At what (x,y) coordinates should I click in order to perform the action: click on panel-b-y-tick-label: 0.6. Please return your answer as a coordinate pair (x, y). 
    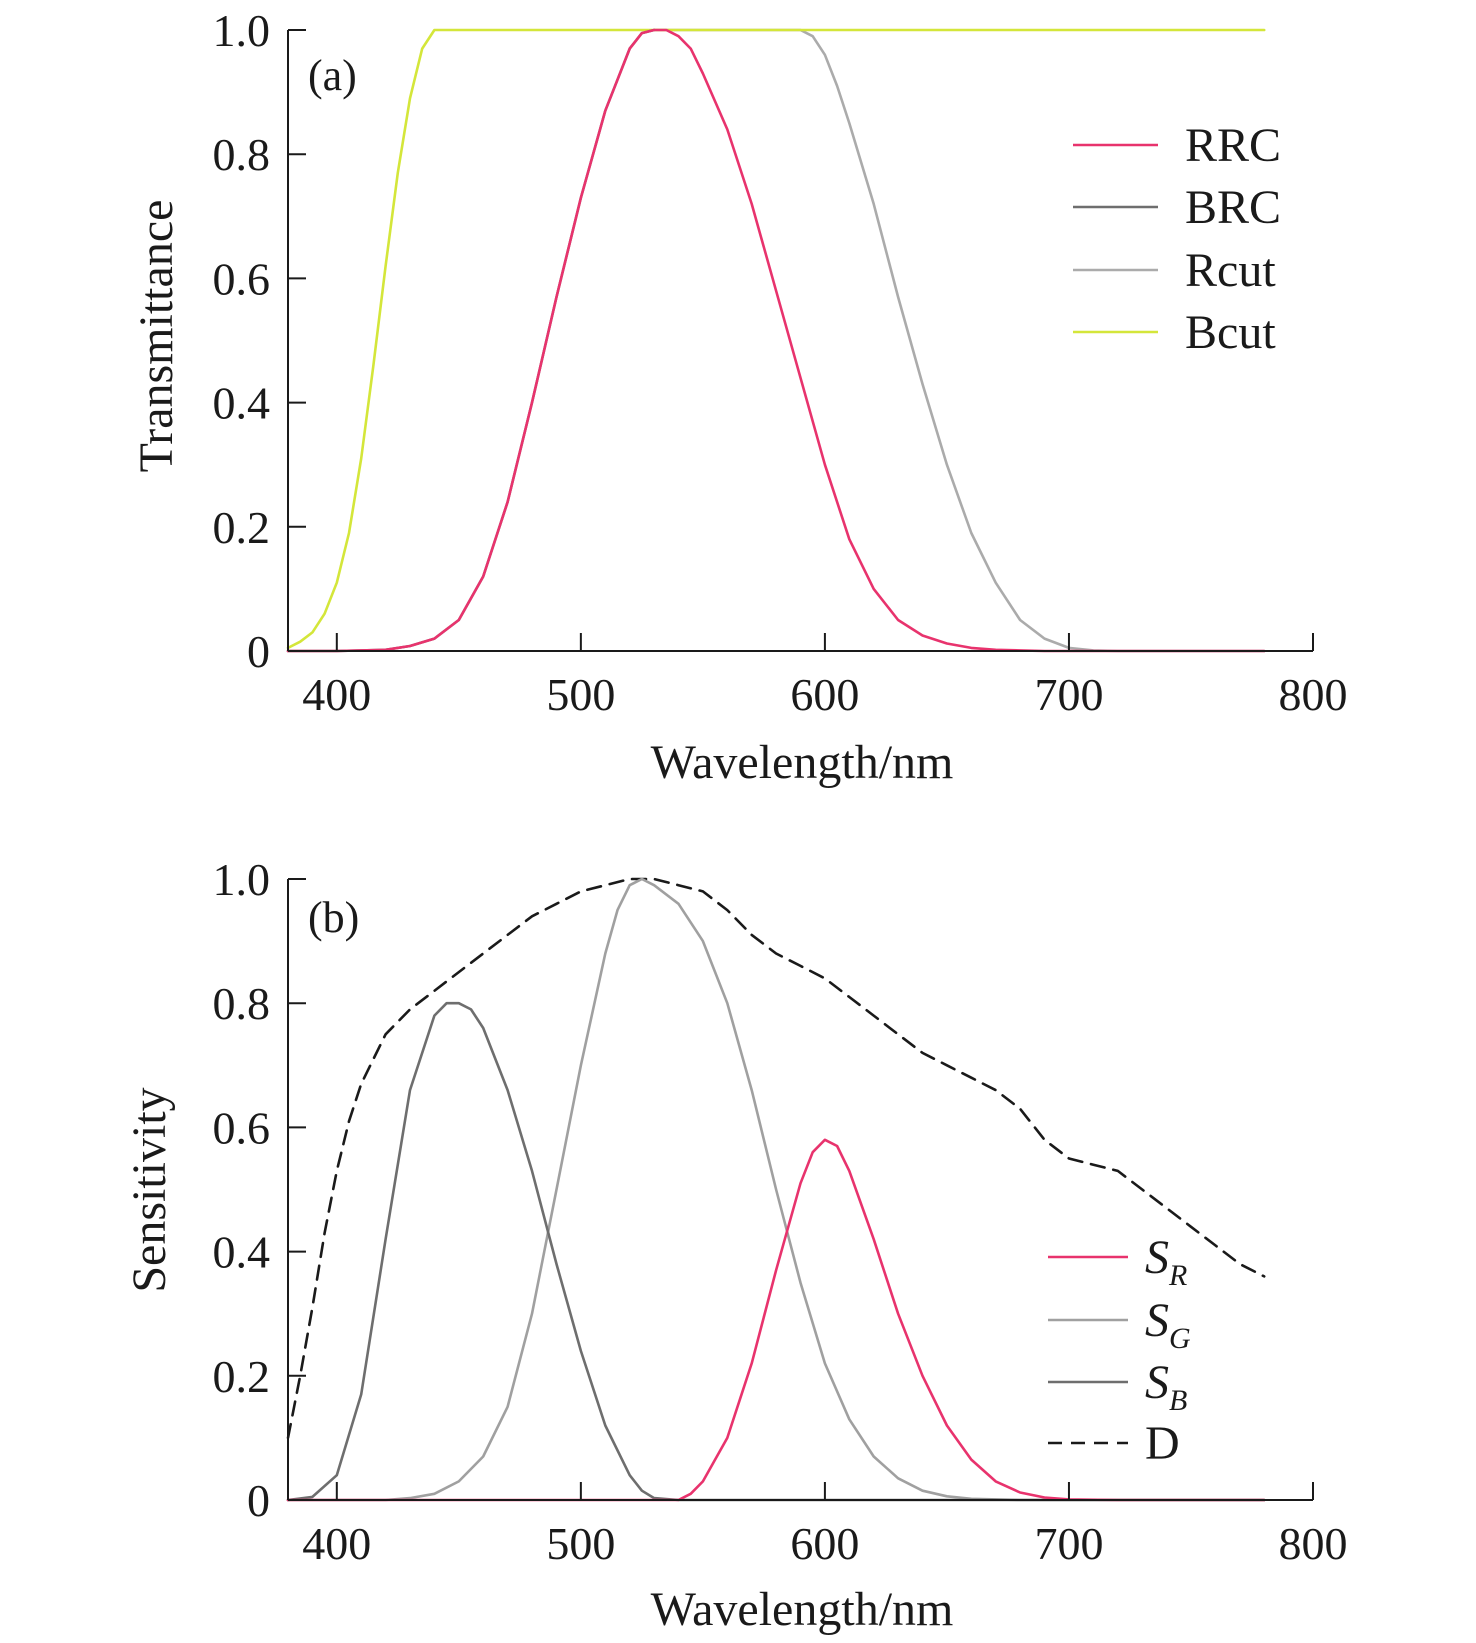
    Looking at the image, I should click on (242, 1127).